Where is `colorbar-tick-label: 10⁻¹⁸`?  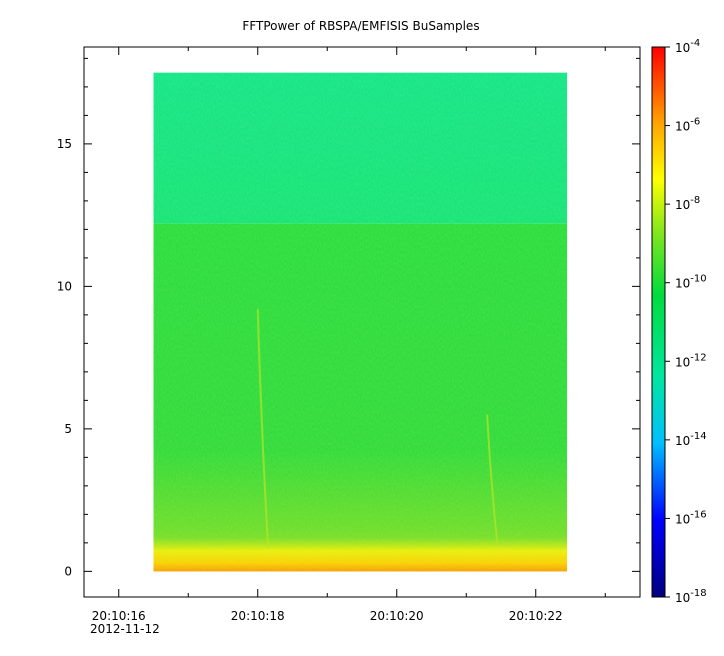
colorbar-tick-label: 10⁻¹⁸ is located at coordinates (691, 596).